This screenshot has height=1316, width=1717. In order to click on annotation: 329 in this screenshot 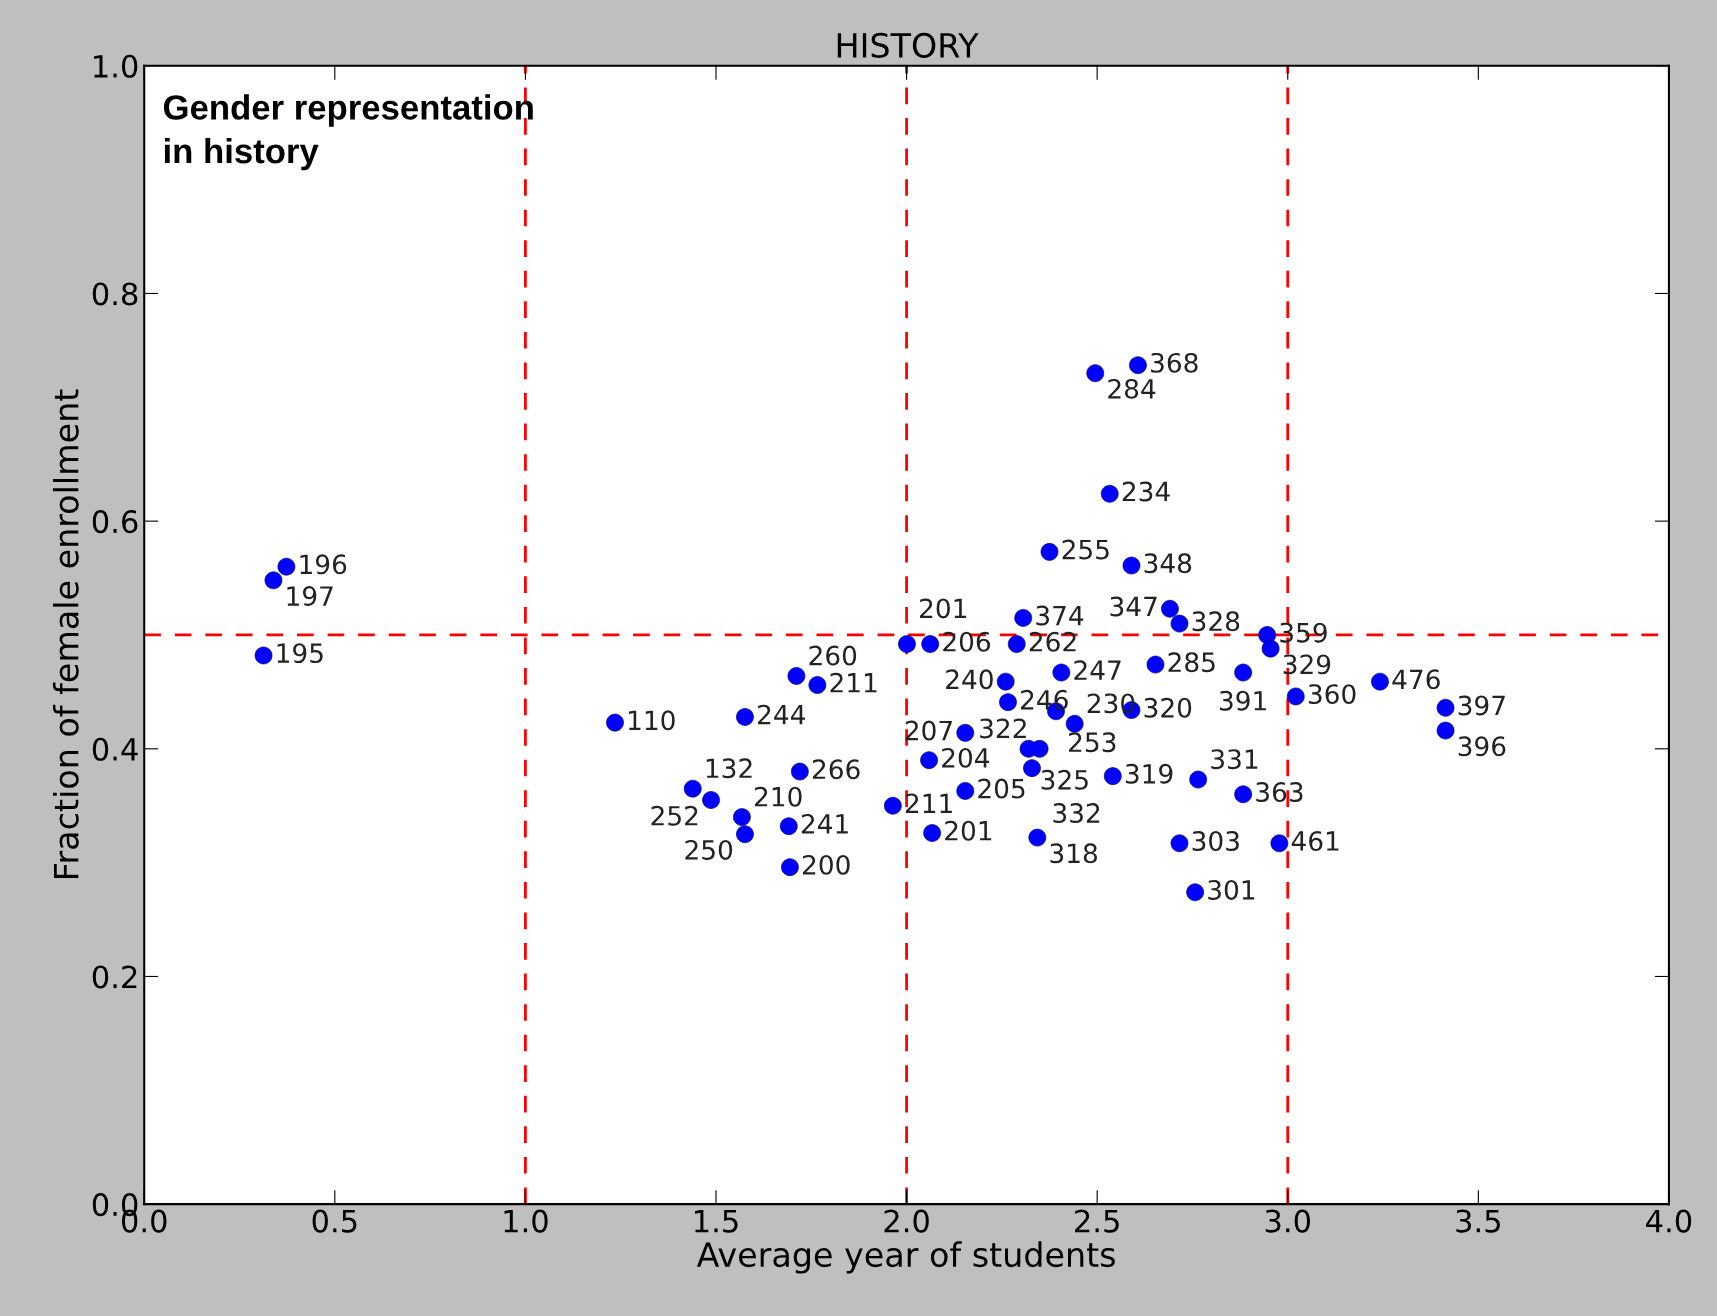, I will do `click(1307, 664)`.